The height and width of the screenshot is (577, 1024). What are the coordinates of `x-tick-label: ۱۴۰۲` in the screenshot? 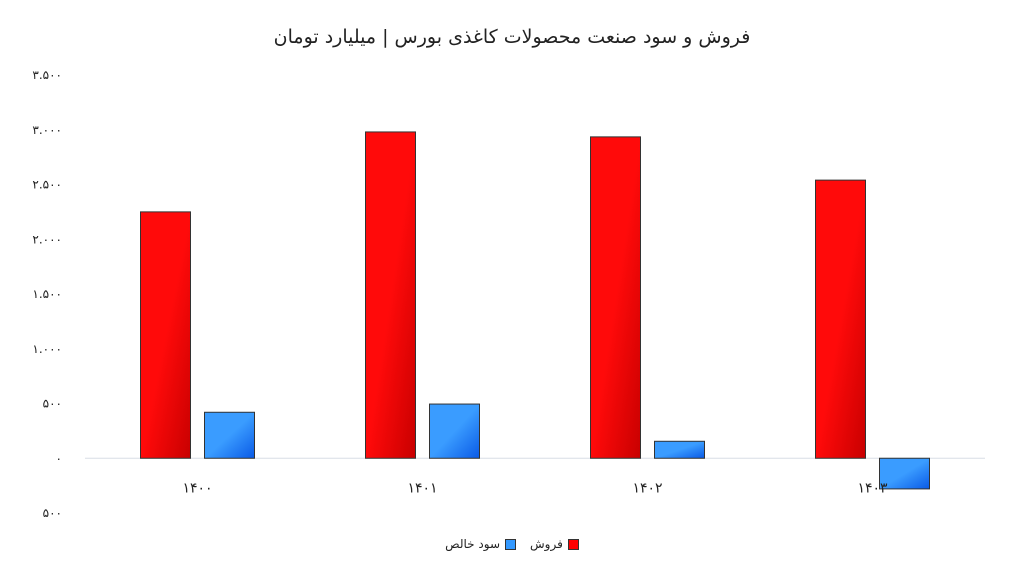 It's located at (647, 488).